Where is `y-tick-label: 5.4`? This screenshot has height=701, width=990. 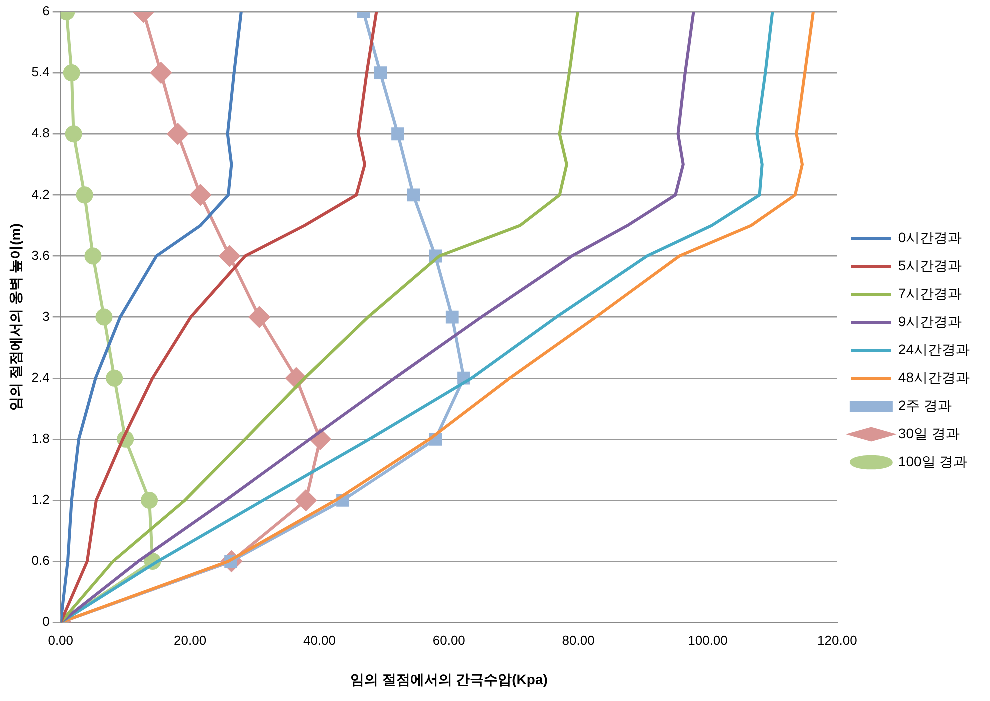
y-tick-label: 5.4 is located at coordinates (41, 72).